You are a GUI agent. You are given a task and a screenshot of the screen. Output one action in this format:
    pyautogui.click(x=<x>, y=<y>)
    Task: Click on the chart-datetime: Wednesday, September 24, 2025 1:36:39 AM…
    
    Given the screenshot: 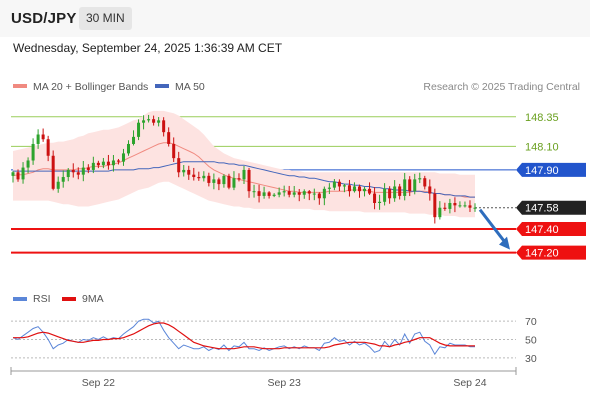 What is the action you would take?
    pyautogui.click(x=148, y=48)
    